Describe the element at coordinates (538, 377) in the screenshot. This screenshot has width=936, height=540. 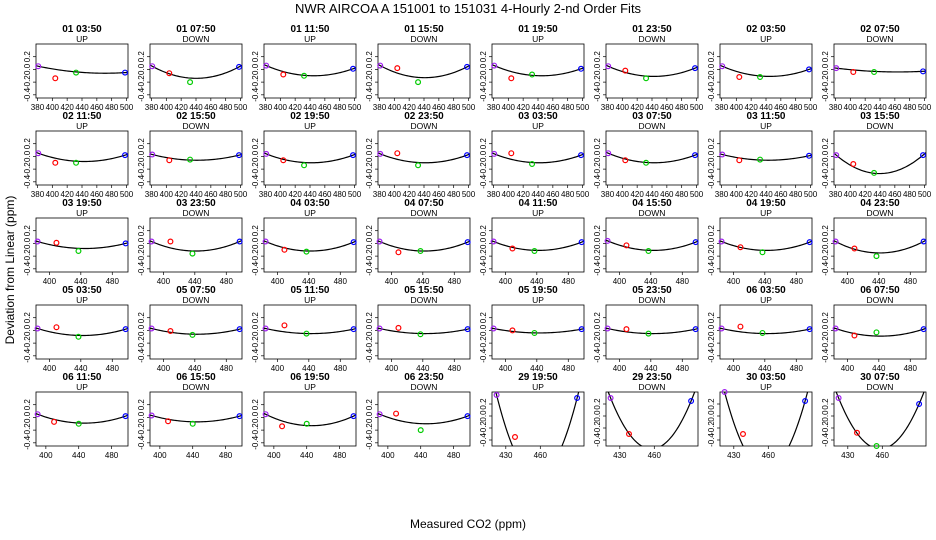
I see `panel-title: 29 19:50` at that location.